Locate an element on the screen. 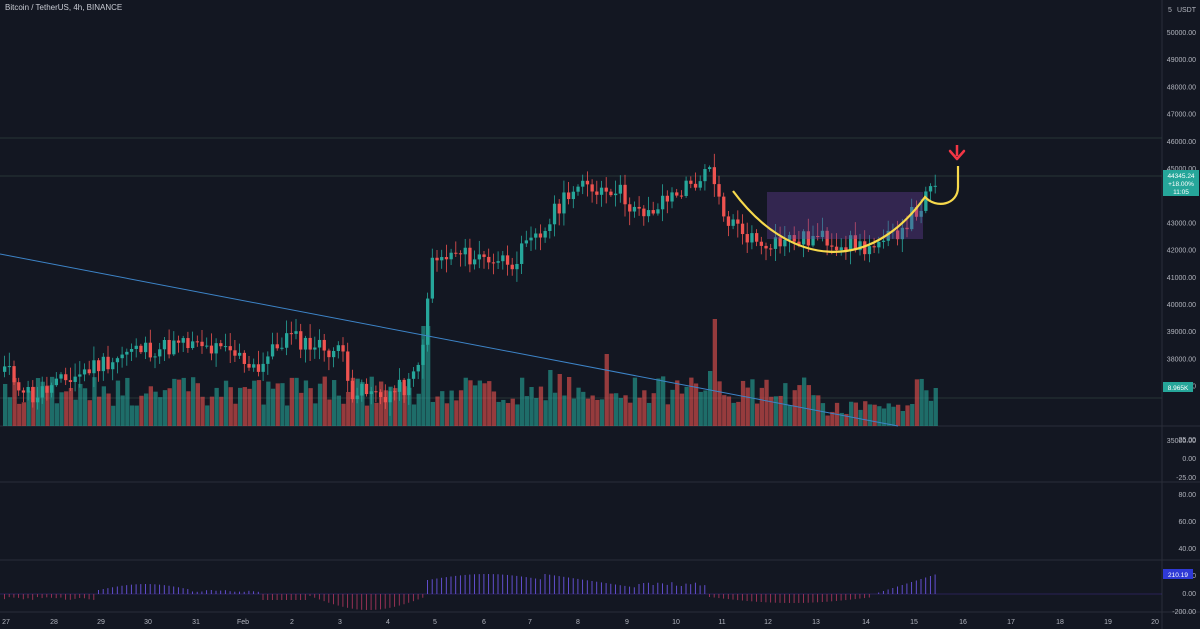 The height and width of the screenshot is (629, 1200). time-tick-label: 7 is located at coordinates (530, 622).